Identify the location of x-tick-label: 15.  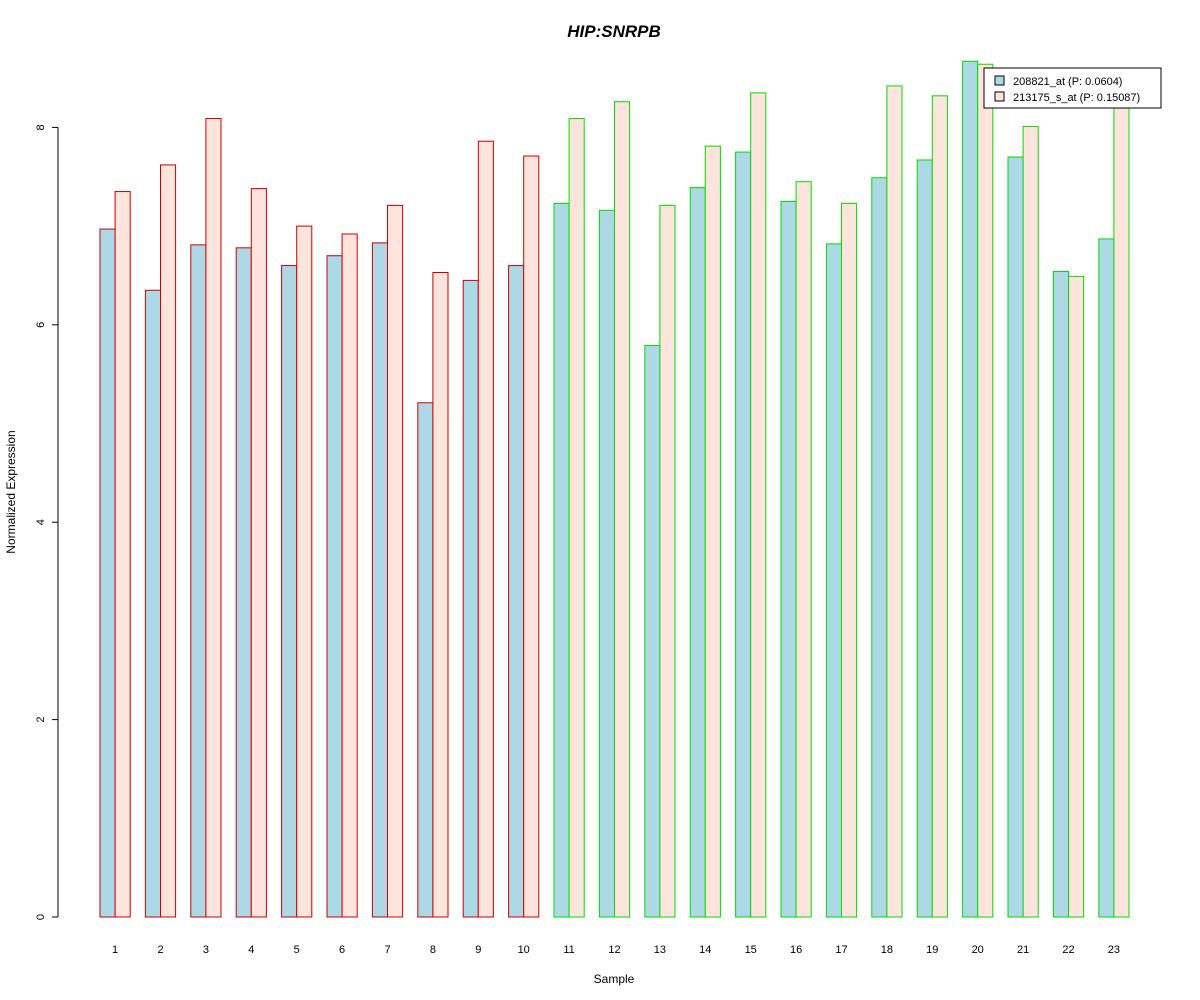
(751, 950).